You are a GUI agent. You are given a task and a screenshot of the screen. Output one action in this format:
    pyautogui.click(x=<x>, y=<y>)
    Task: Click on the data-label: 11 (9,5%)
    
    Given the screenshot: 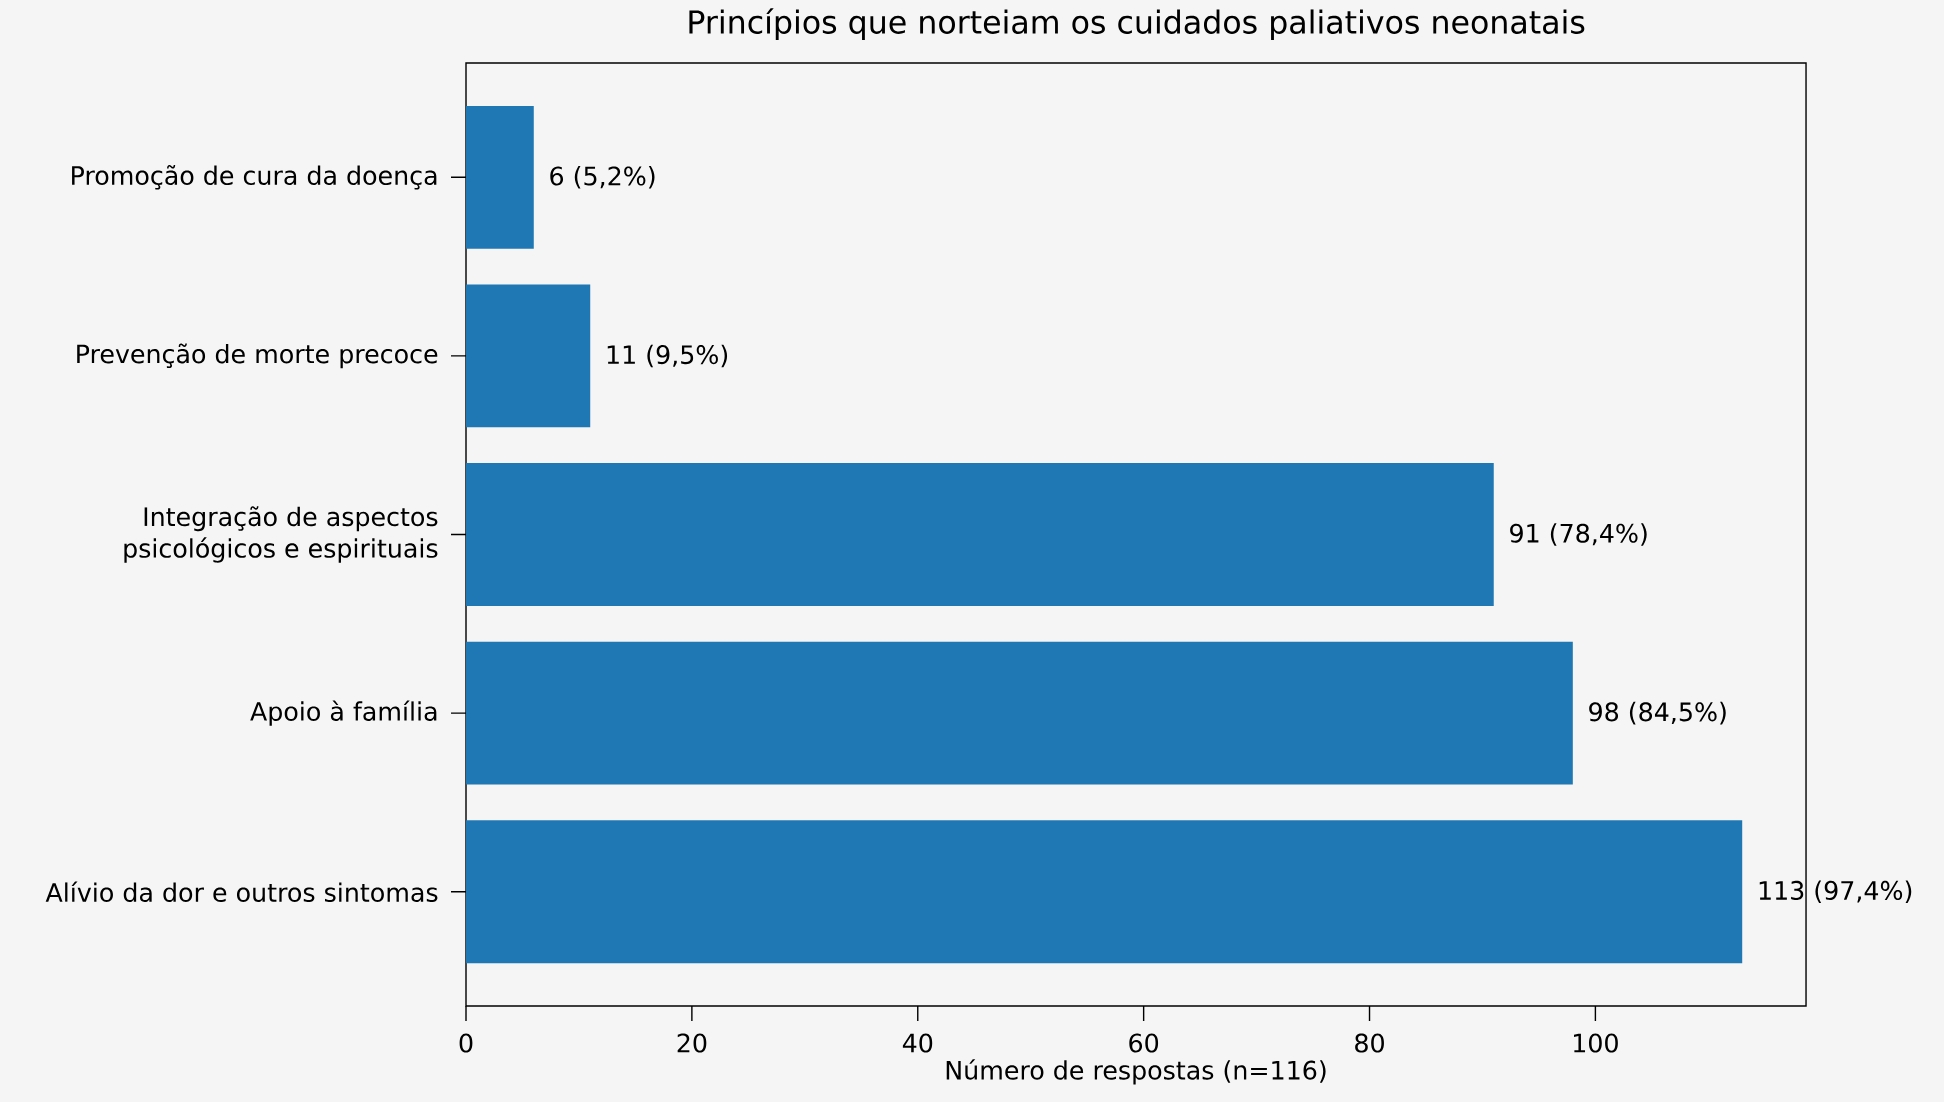 What is the action you would take?
    pyautogui.click(x=667, y=356)
    